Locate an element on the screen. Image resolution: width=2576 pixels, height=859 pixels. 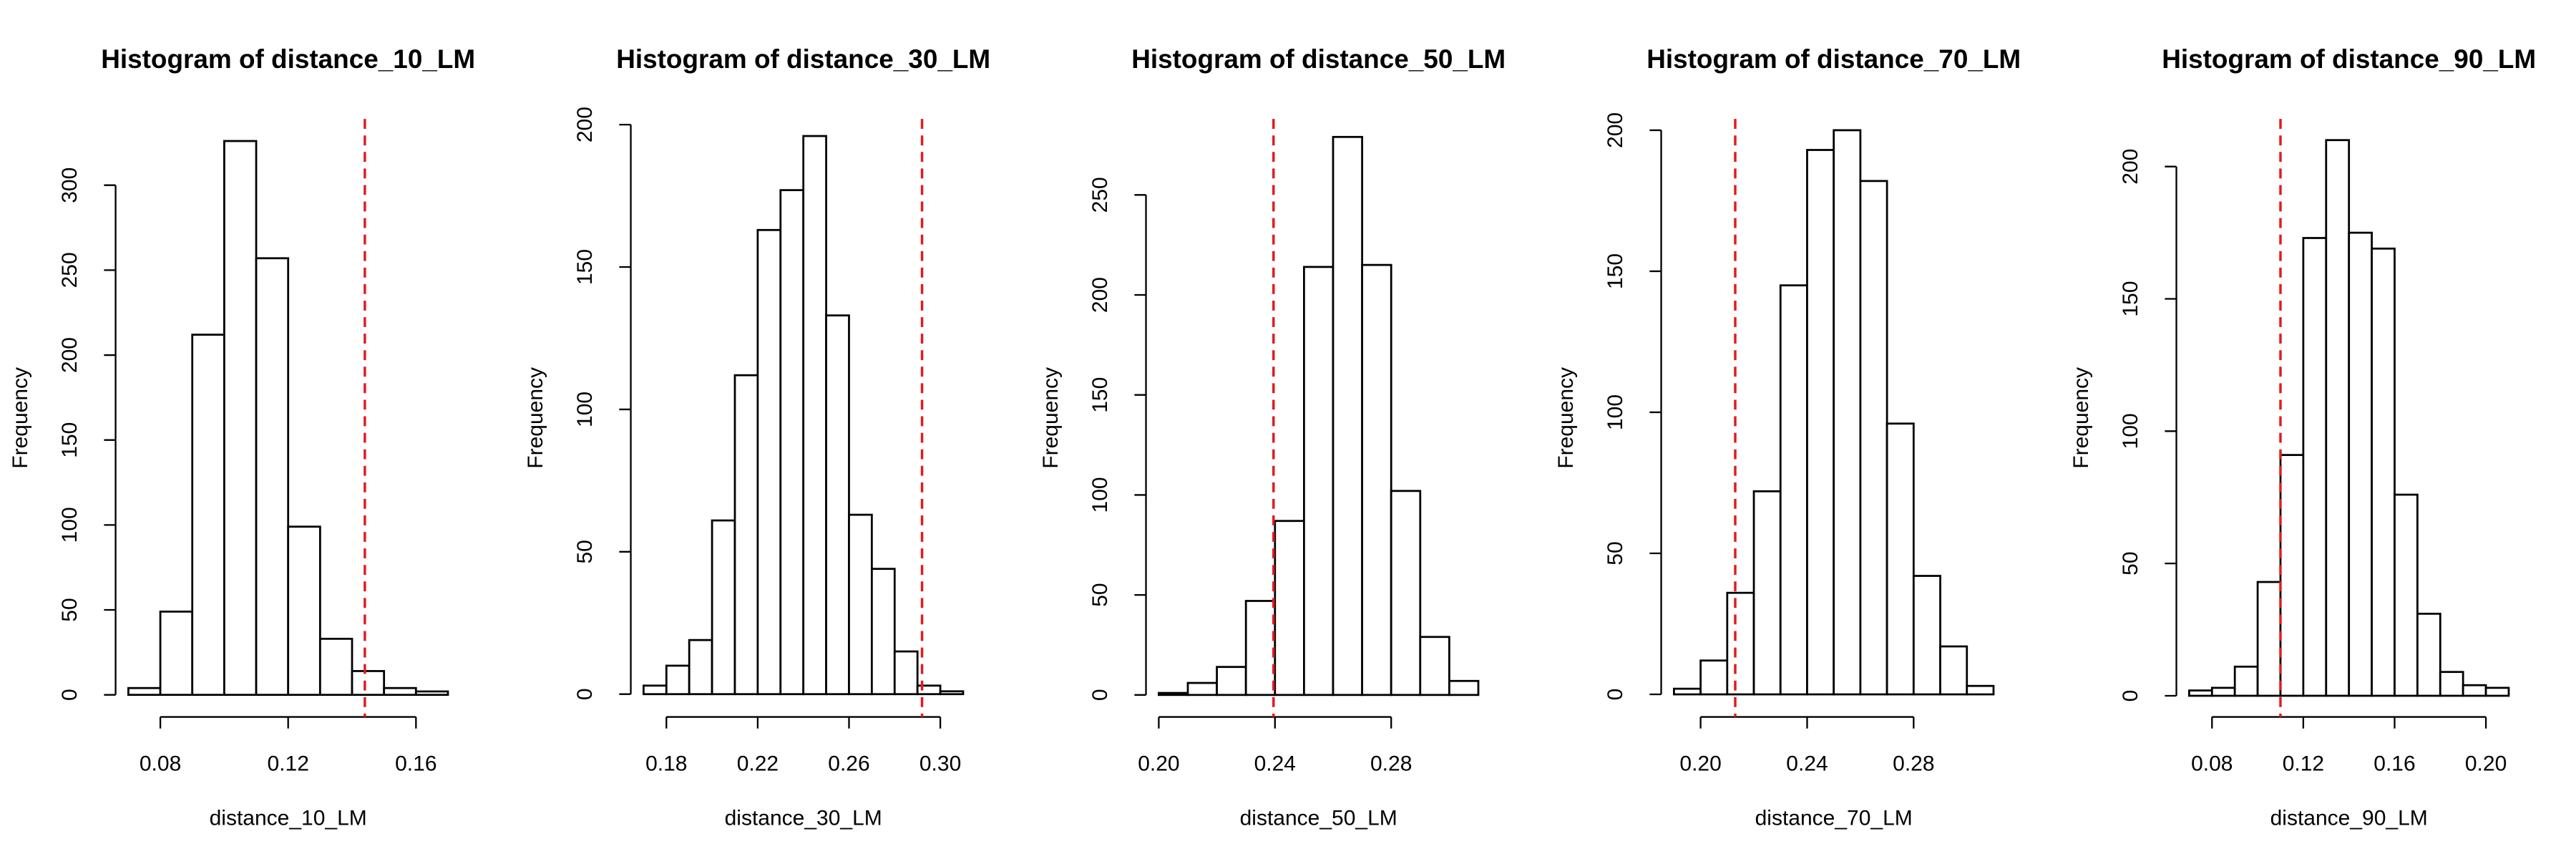
x-tick-label: 0.30 is located at coordinates (940, 763).